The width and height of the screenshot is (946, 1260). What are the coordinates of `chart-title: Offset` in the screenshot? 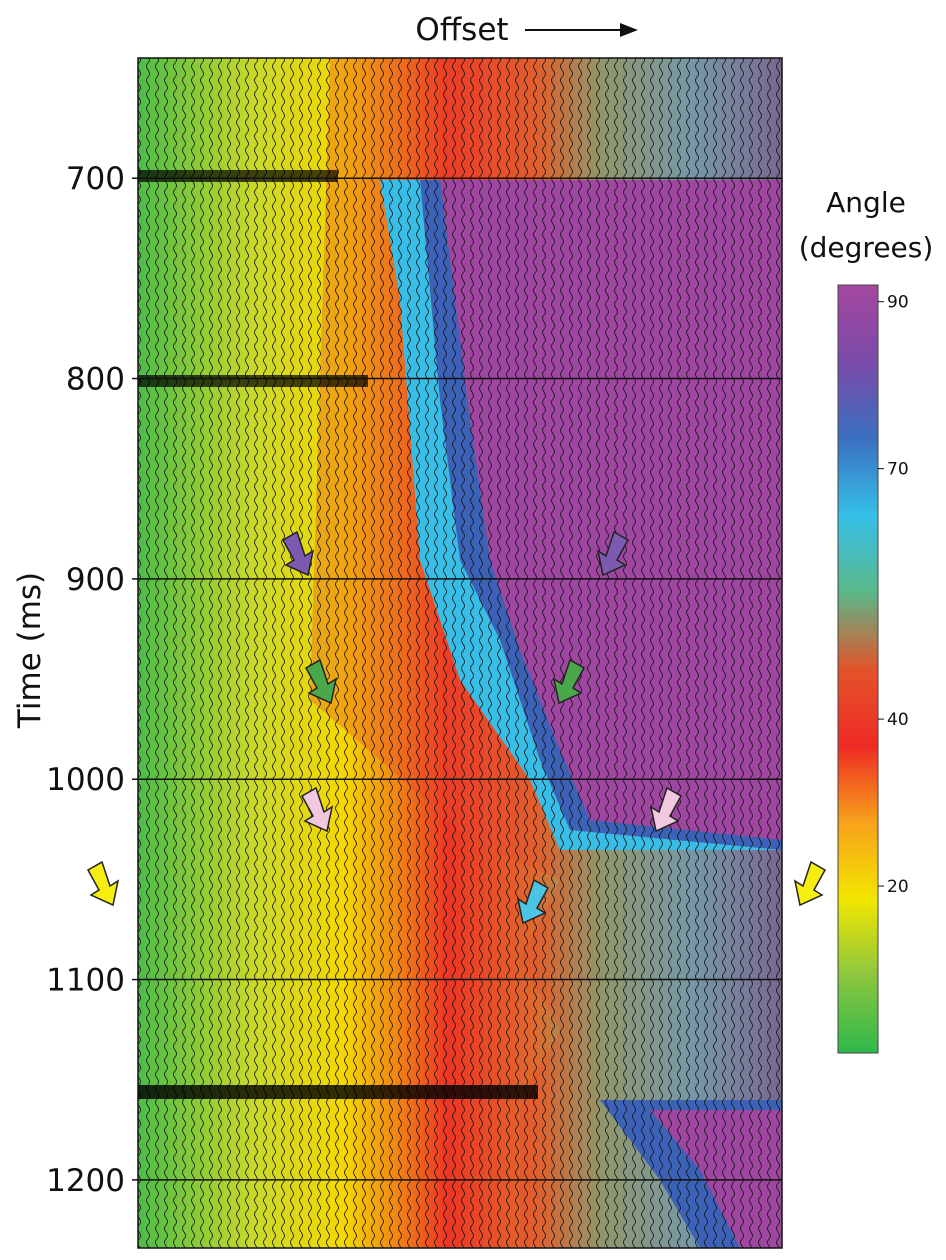 It's located at (461, 30).